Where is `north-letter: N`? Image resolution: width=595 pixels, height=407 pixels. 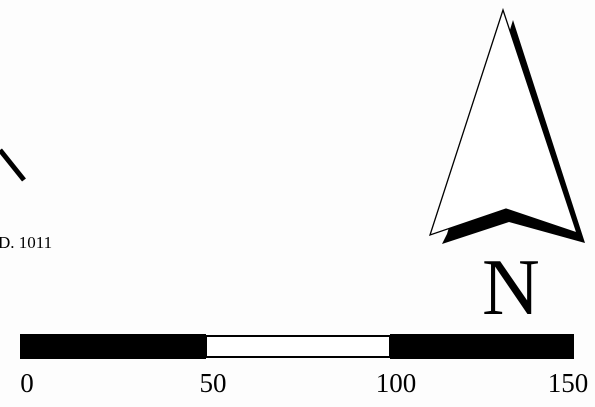
north-letter: N is located at coordinates (511, 288).